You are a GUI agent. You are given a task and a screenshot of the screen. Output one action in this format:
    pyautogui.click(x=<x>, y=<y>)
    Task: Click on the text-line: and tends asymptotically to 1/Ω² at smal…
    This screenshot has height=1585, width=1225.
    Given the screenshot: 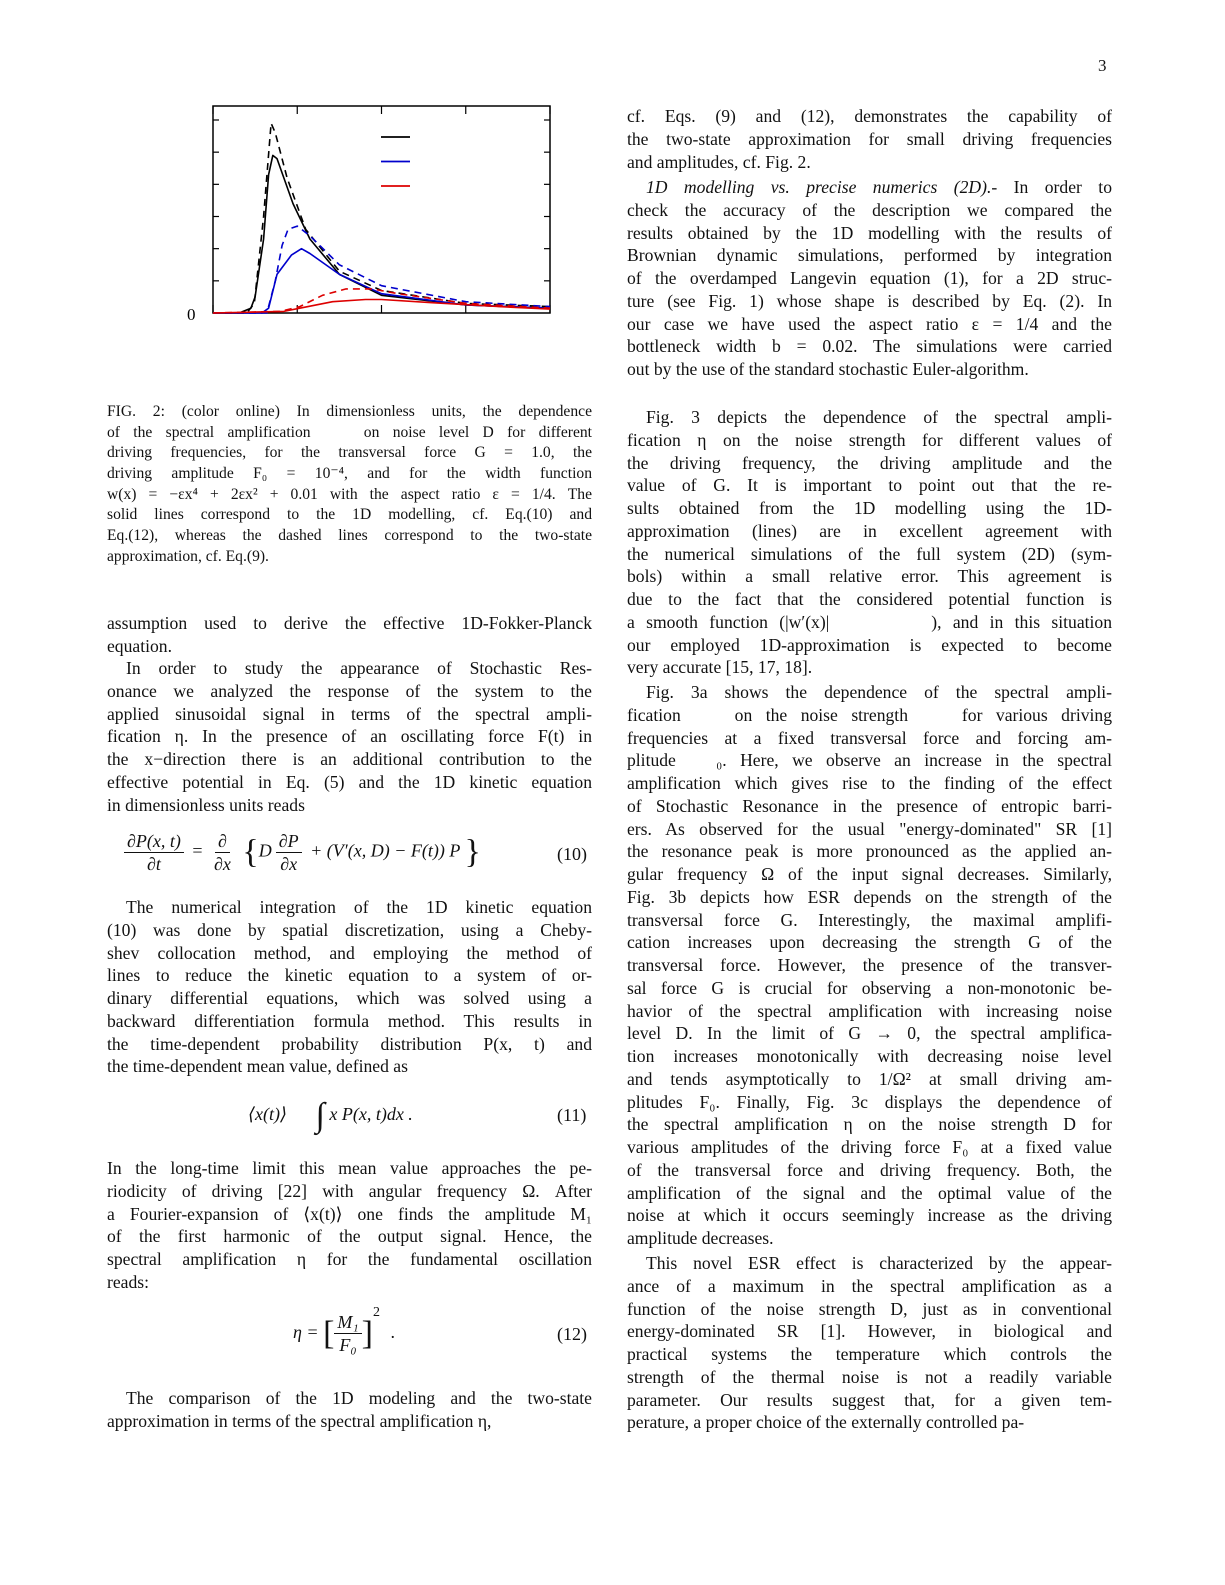 What is the action you would take?
    pyautogui.click(x=869, y=1078)
    